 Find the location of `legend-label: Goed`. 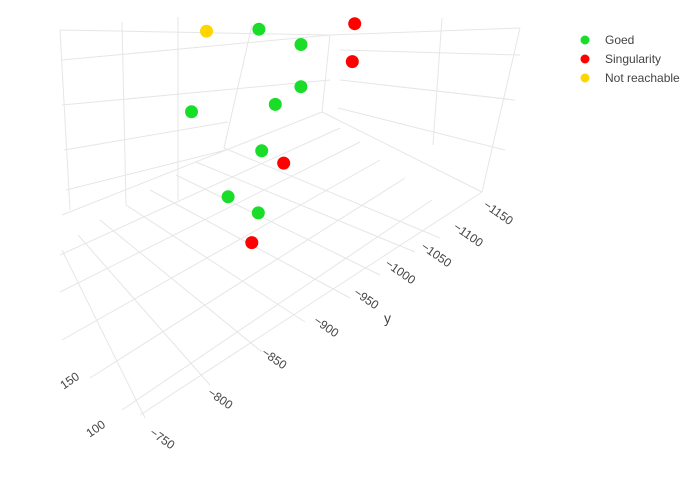

legend-label: Goed is located at coordinates (619, 40).